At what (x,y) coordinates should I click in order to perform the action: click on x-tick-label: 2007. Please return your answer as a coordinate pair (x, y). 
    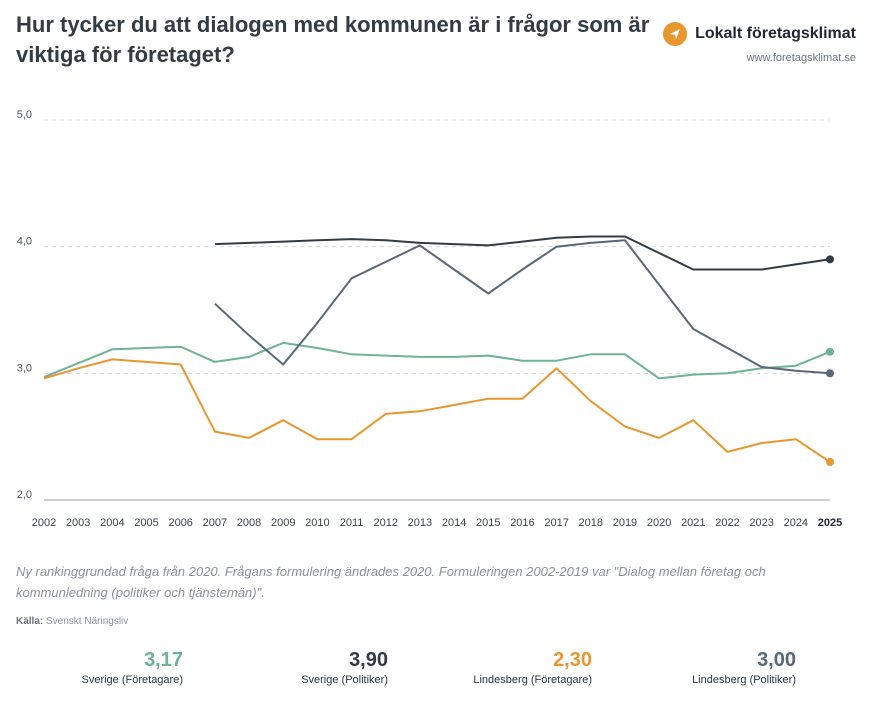
    Looking at the image, I should click on (215, 523).